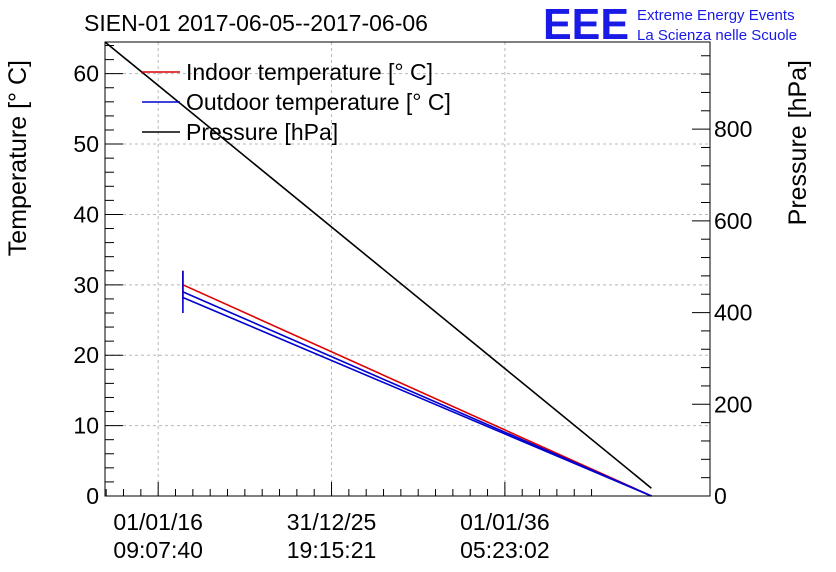 Image resolution: width=836 pixels, height=572 pixels. I want to click on logo-mark: EEE, so click(586, 24).